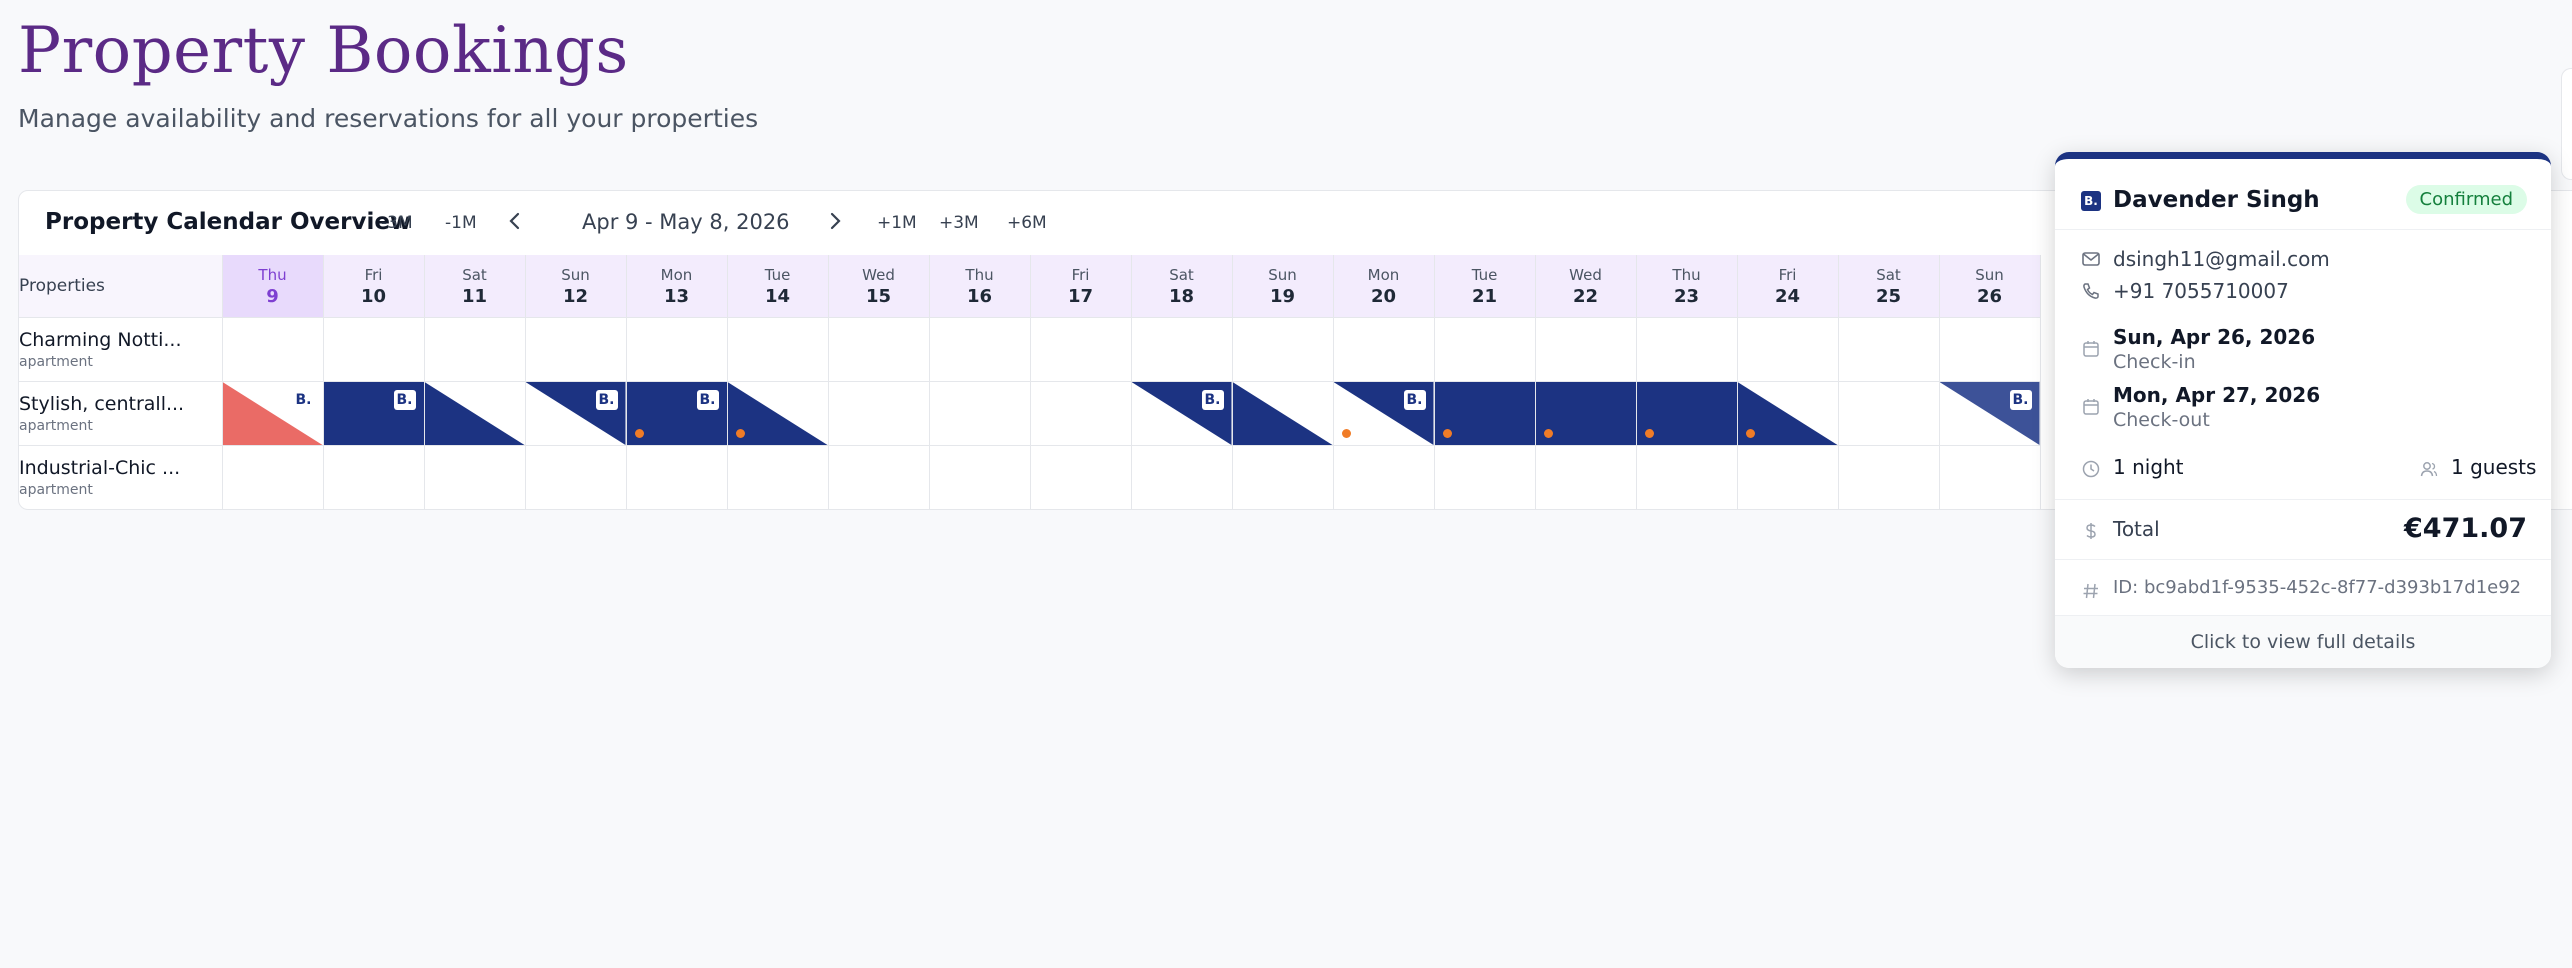 Image resolution: width=2572 pixels, height=968 pixels. I want to click on day-number: 18, so click(1181, 296).